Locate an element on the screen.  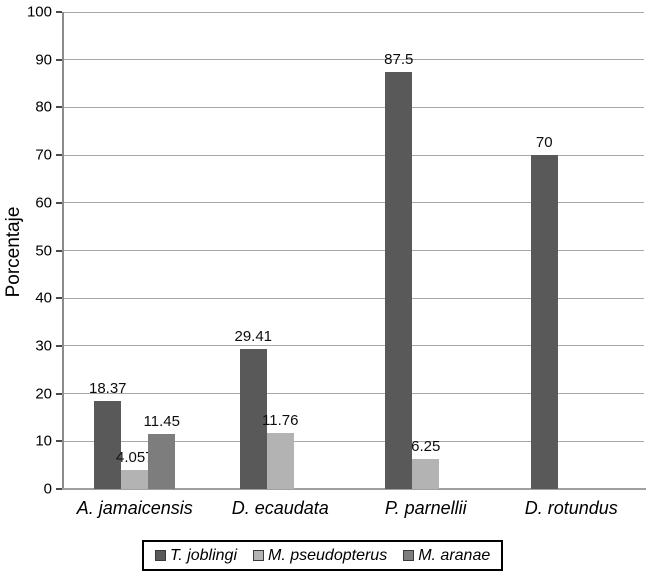
bar-value-label: 6.25 is located at coordinates (426, 447).